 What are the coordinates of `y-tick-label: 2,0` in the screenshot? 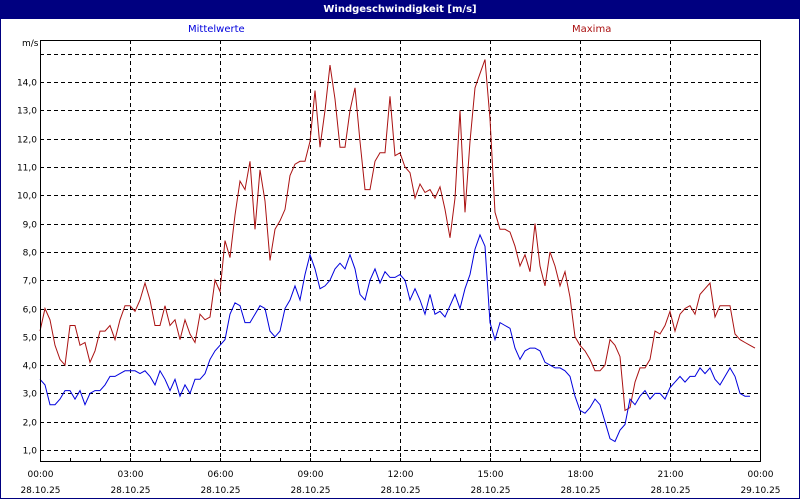 It's located at (30, 424).